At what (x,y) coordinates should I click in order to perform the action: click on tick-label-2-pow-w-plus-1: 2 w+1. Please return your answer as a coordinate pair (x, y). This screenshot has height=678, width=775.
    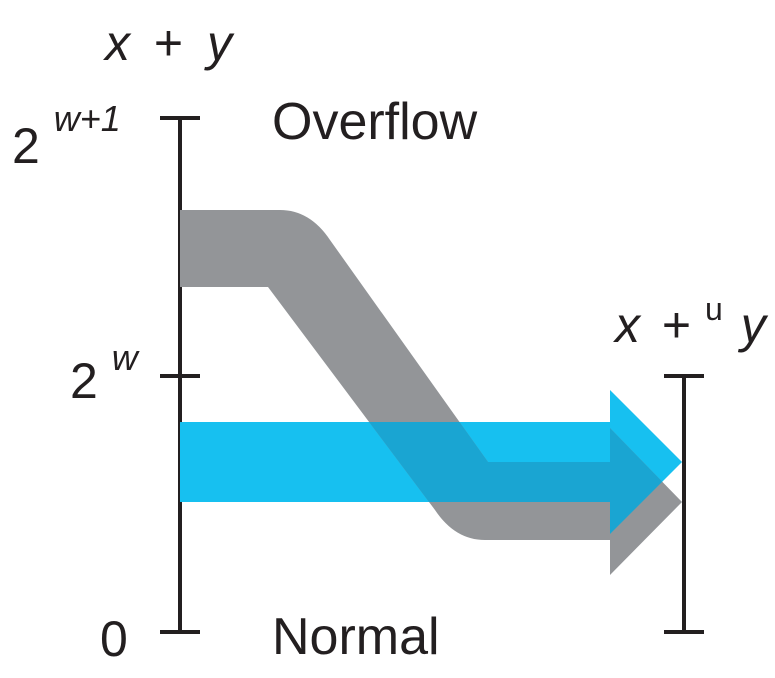
    Looking at the image, I should click on (66, 136).